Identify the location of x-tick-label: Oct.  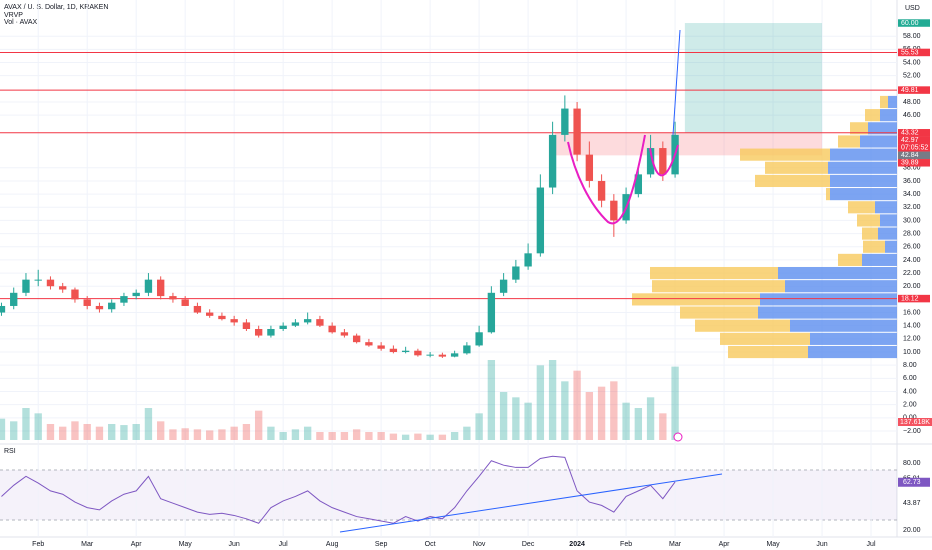
(430, 544).